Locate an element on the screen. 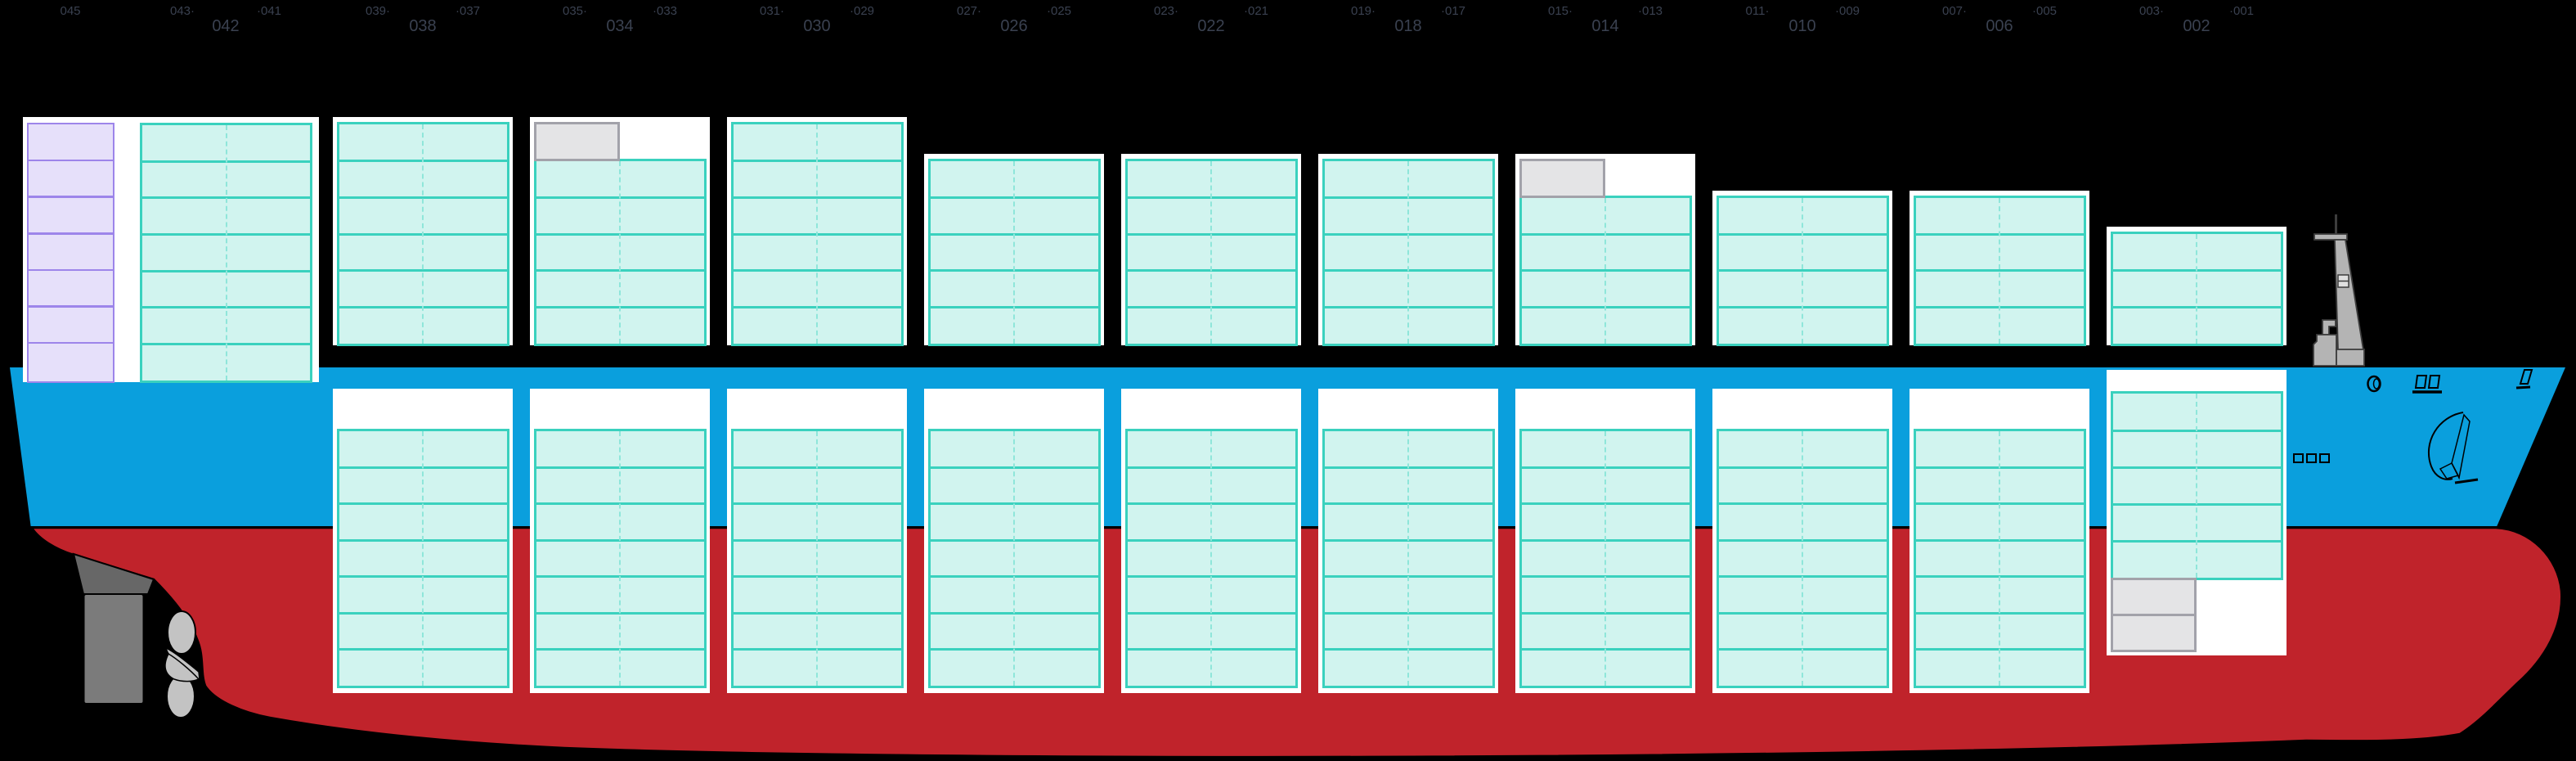  bay-number-label: 027· is located at coordinates (969, 11).